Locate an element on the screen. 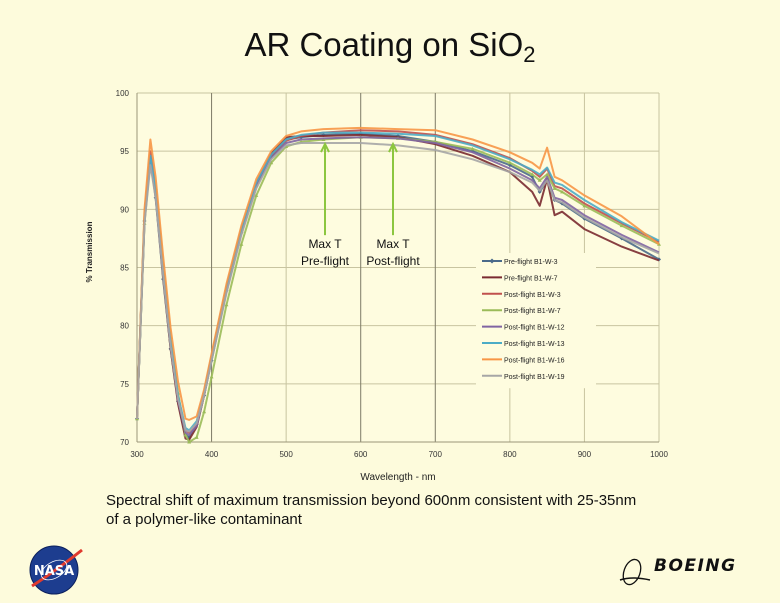 This screenshot has width=780, height=603. nasa-meatball-icon: NASA is located at coordinates (56, 570).